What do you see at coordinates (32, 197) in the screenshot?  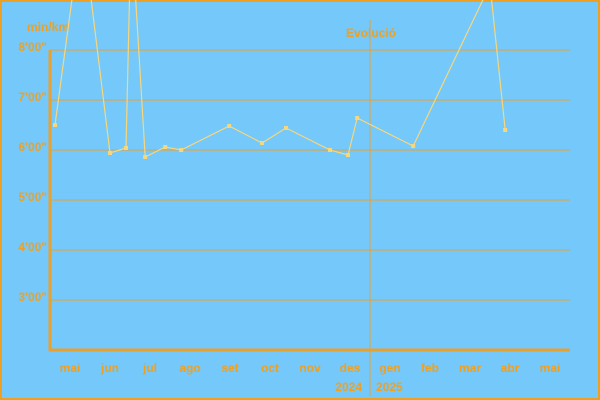 I see `y-tick-label: 5'00"` at bounding box center [32, 197].